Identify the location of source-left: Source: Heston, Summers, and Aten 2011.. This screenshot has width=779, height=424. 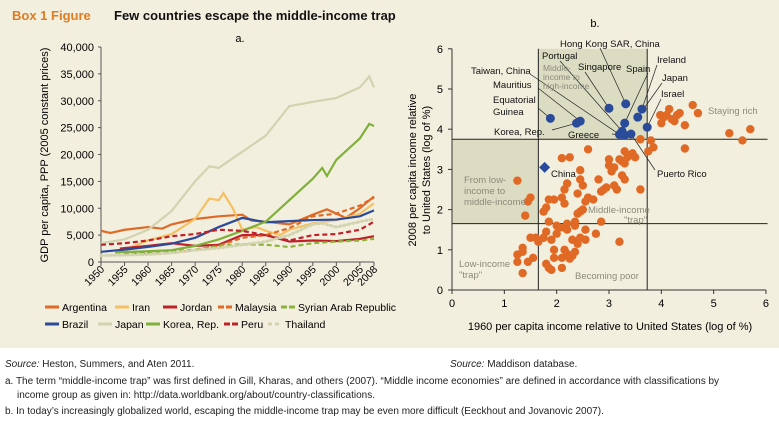
(99, 364).